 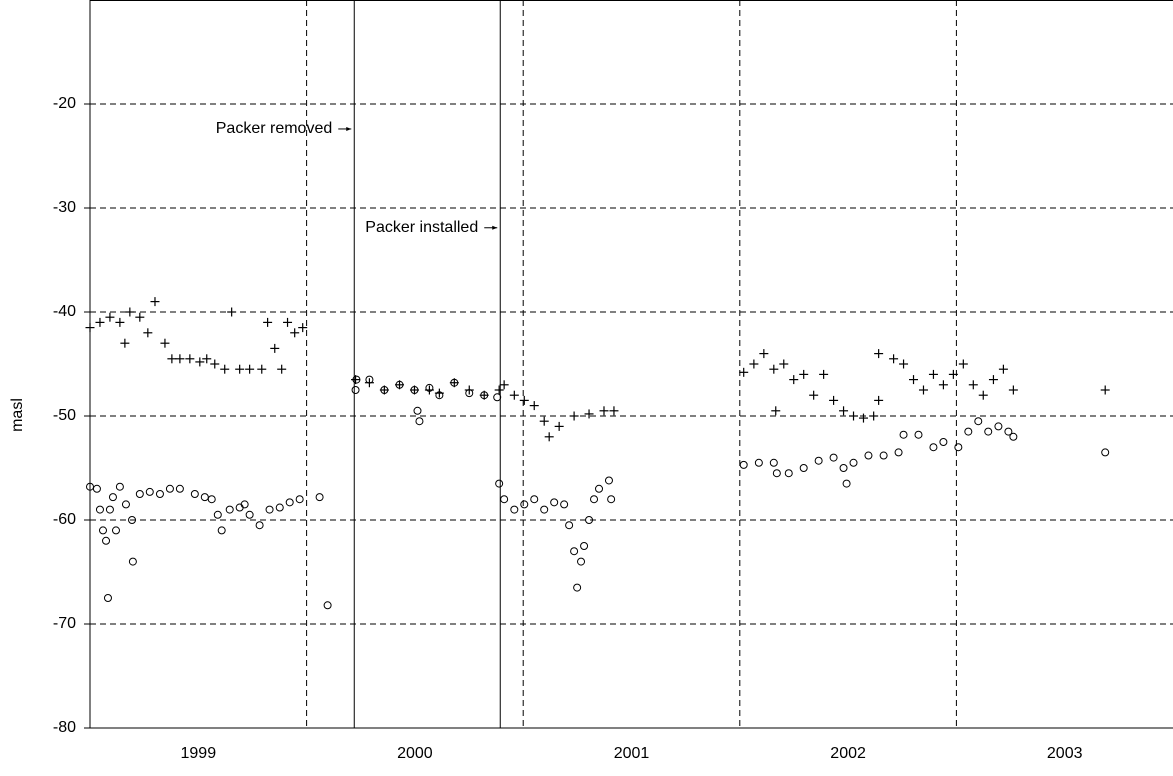 What do you see at coordinates (415, 753) in the screenshot?
I see `x-tick-label: 2000` at bounding box center [415, 753].